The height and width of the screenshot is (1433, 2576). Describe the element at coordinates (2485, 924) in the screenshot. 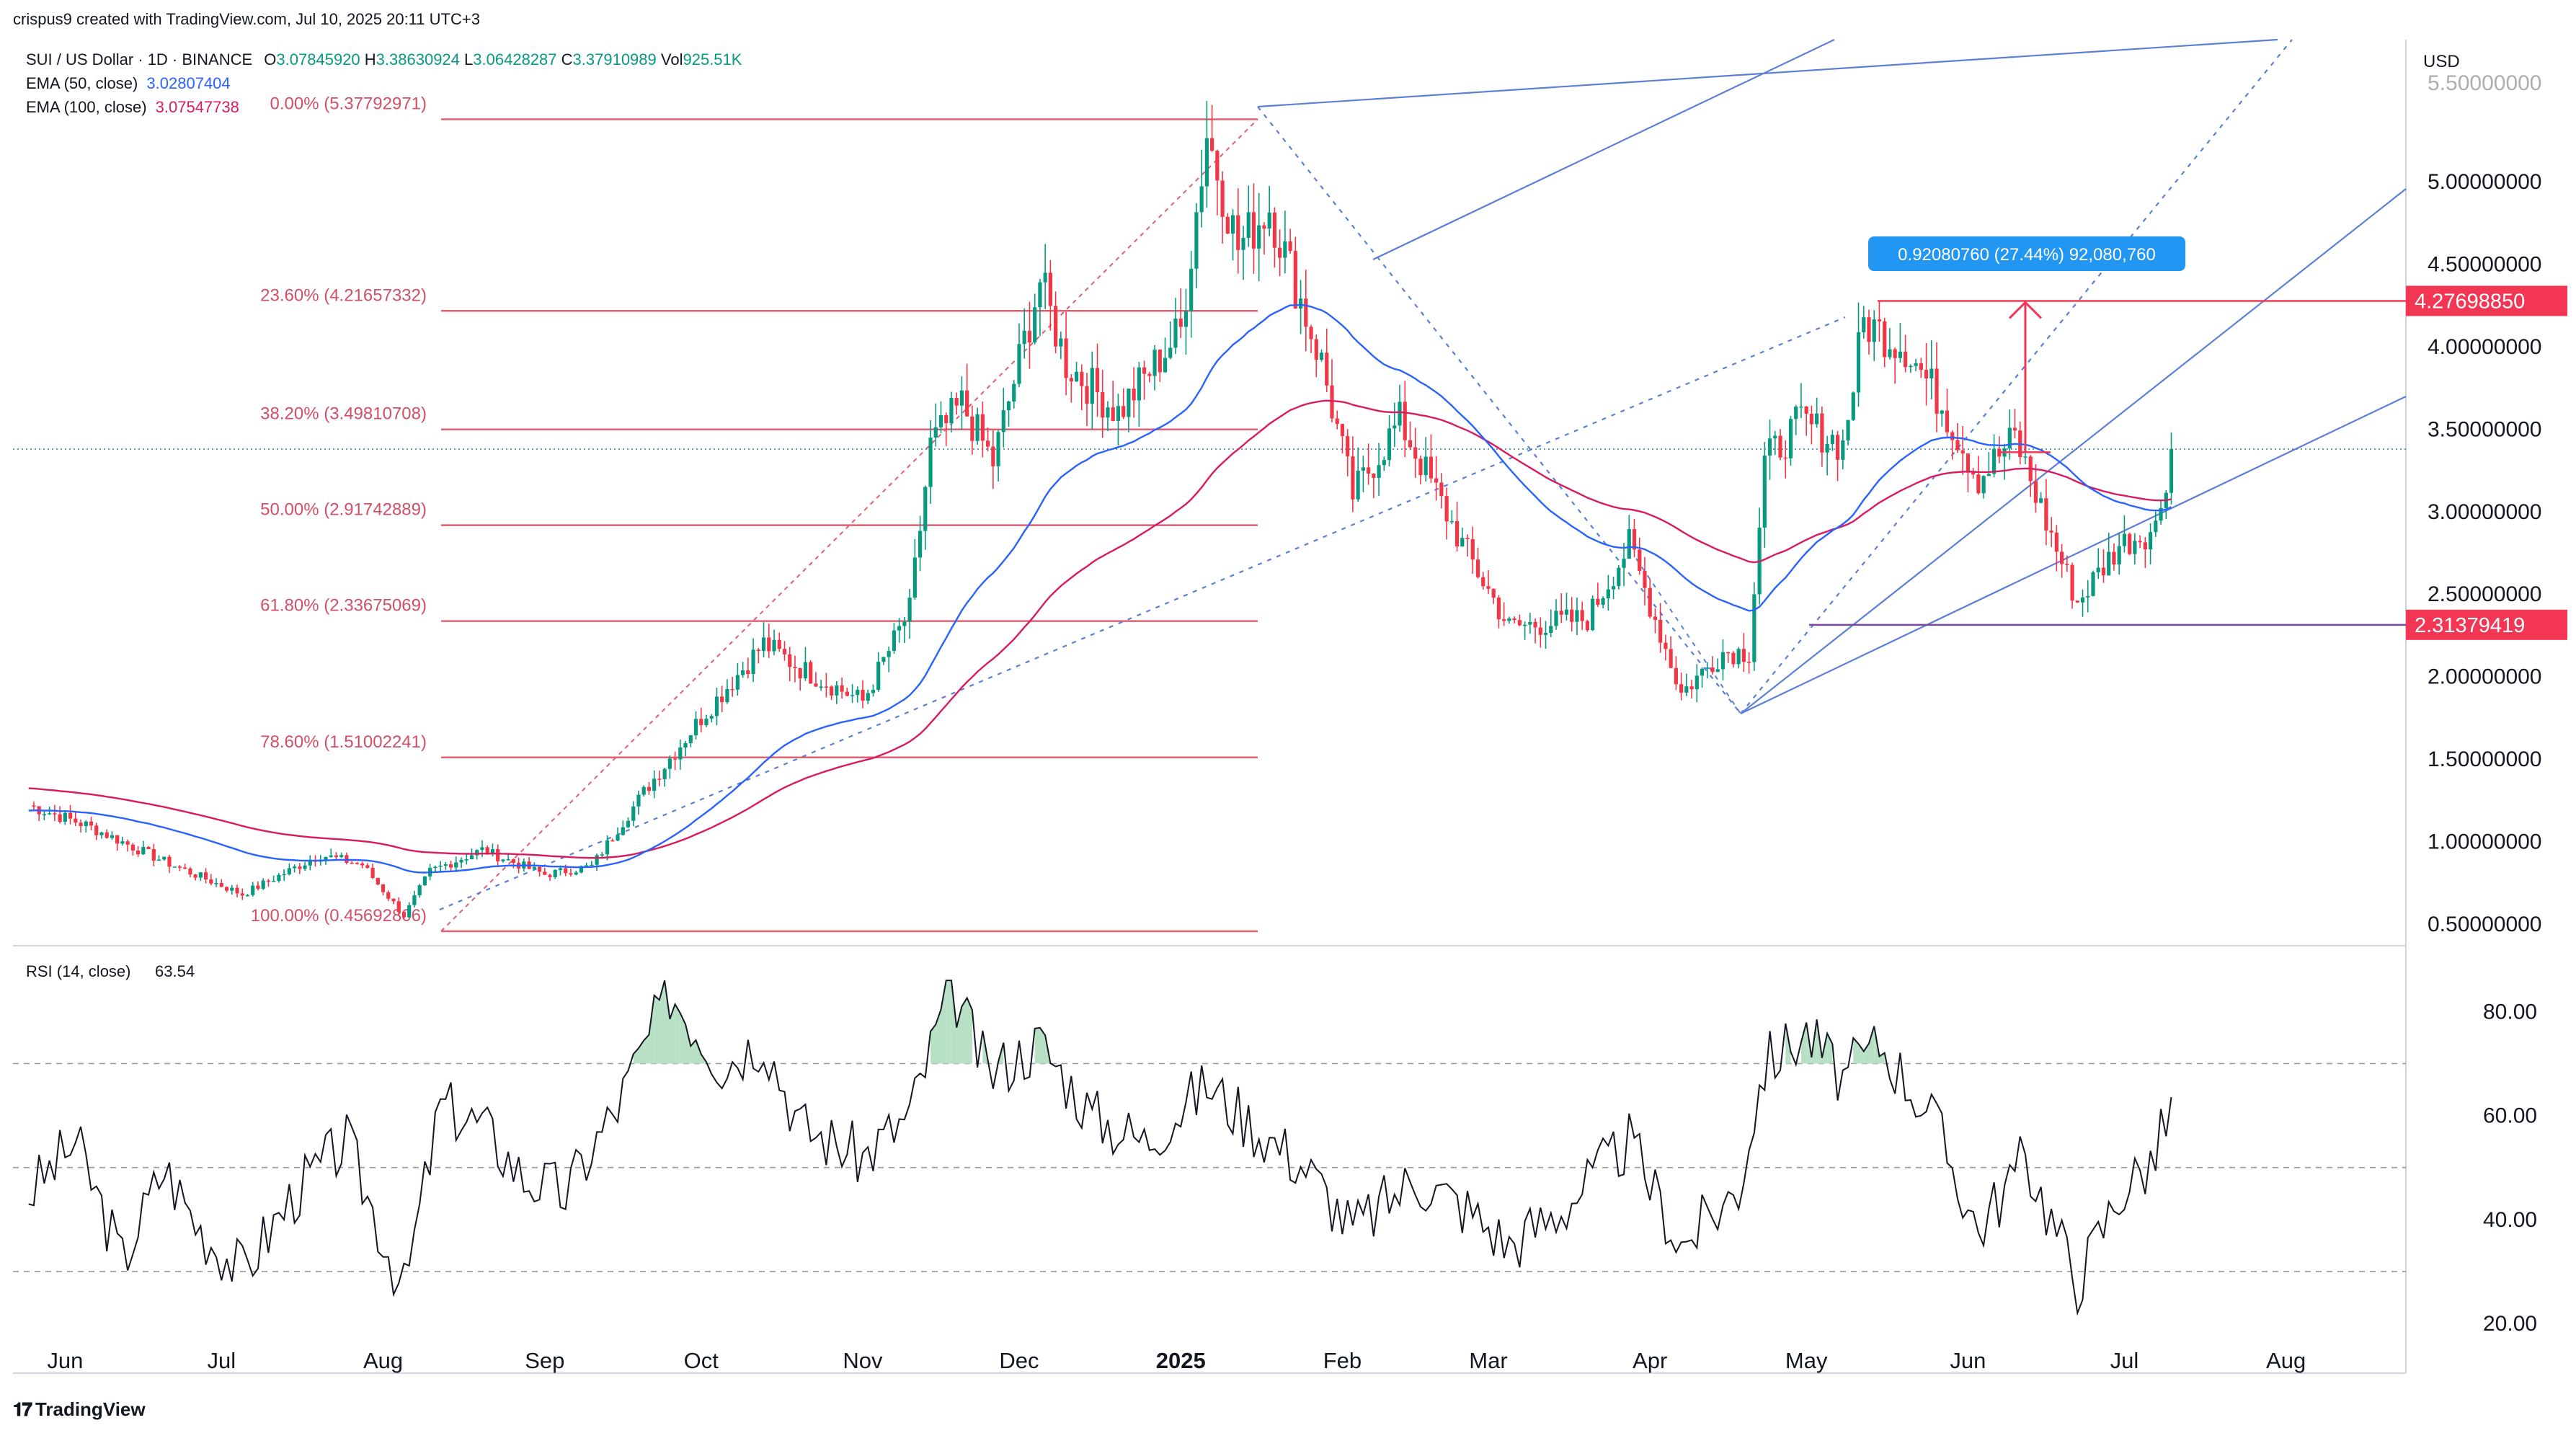

I see `price-axis-tick-label: 0.50000000` at that location.